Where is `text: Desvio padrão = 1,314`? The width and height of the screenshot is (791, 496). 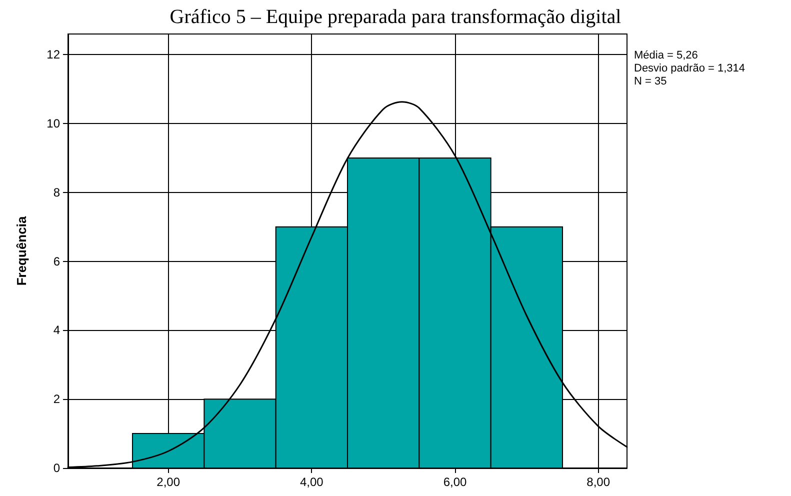 text: Desvio padrão = 1,314 is located at coordinates (689, 68).